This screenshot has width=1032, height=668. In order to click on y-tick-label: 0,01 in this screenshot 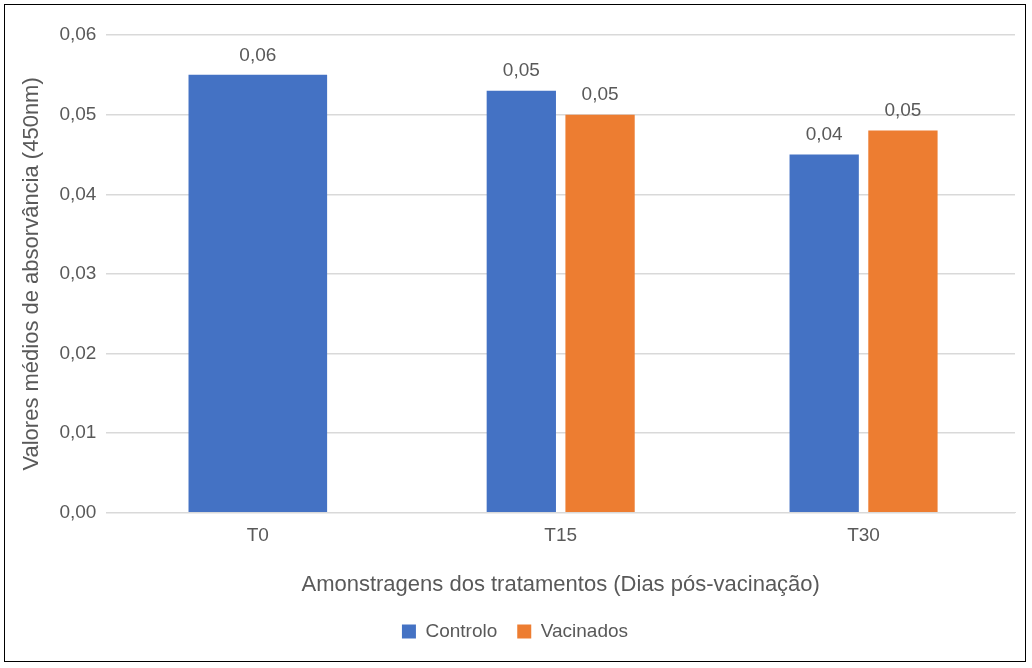, I will do `click(78, 432)`.